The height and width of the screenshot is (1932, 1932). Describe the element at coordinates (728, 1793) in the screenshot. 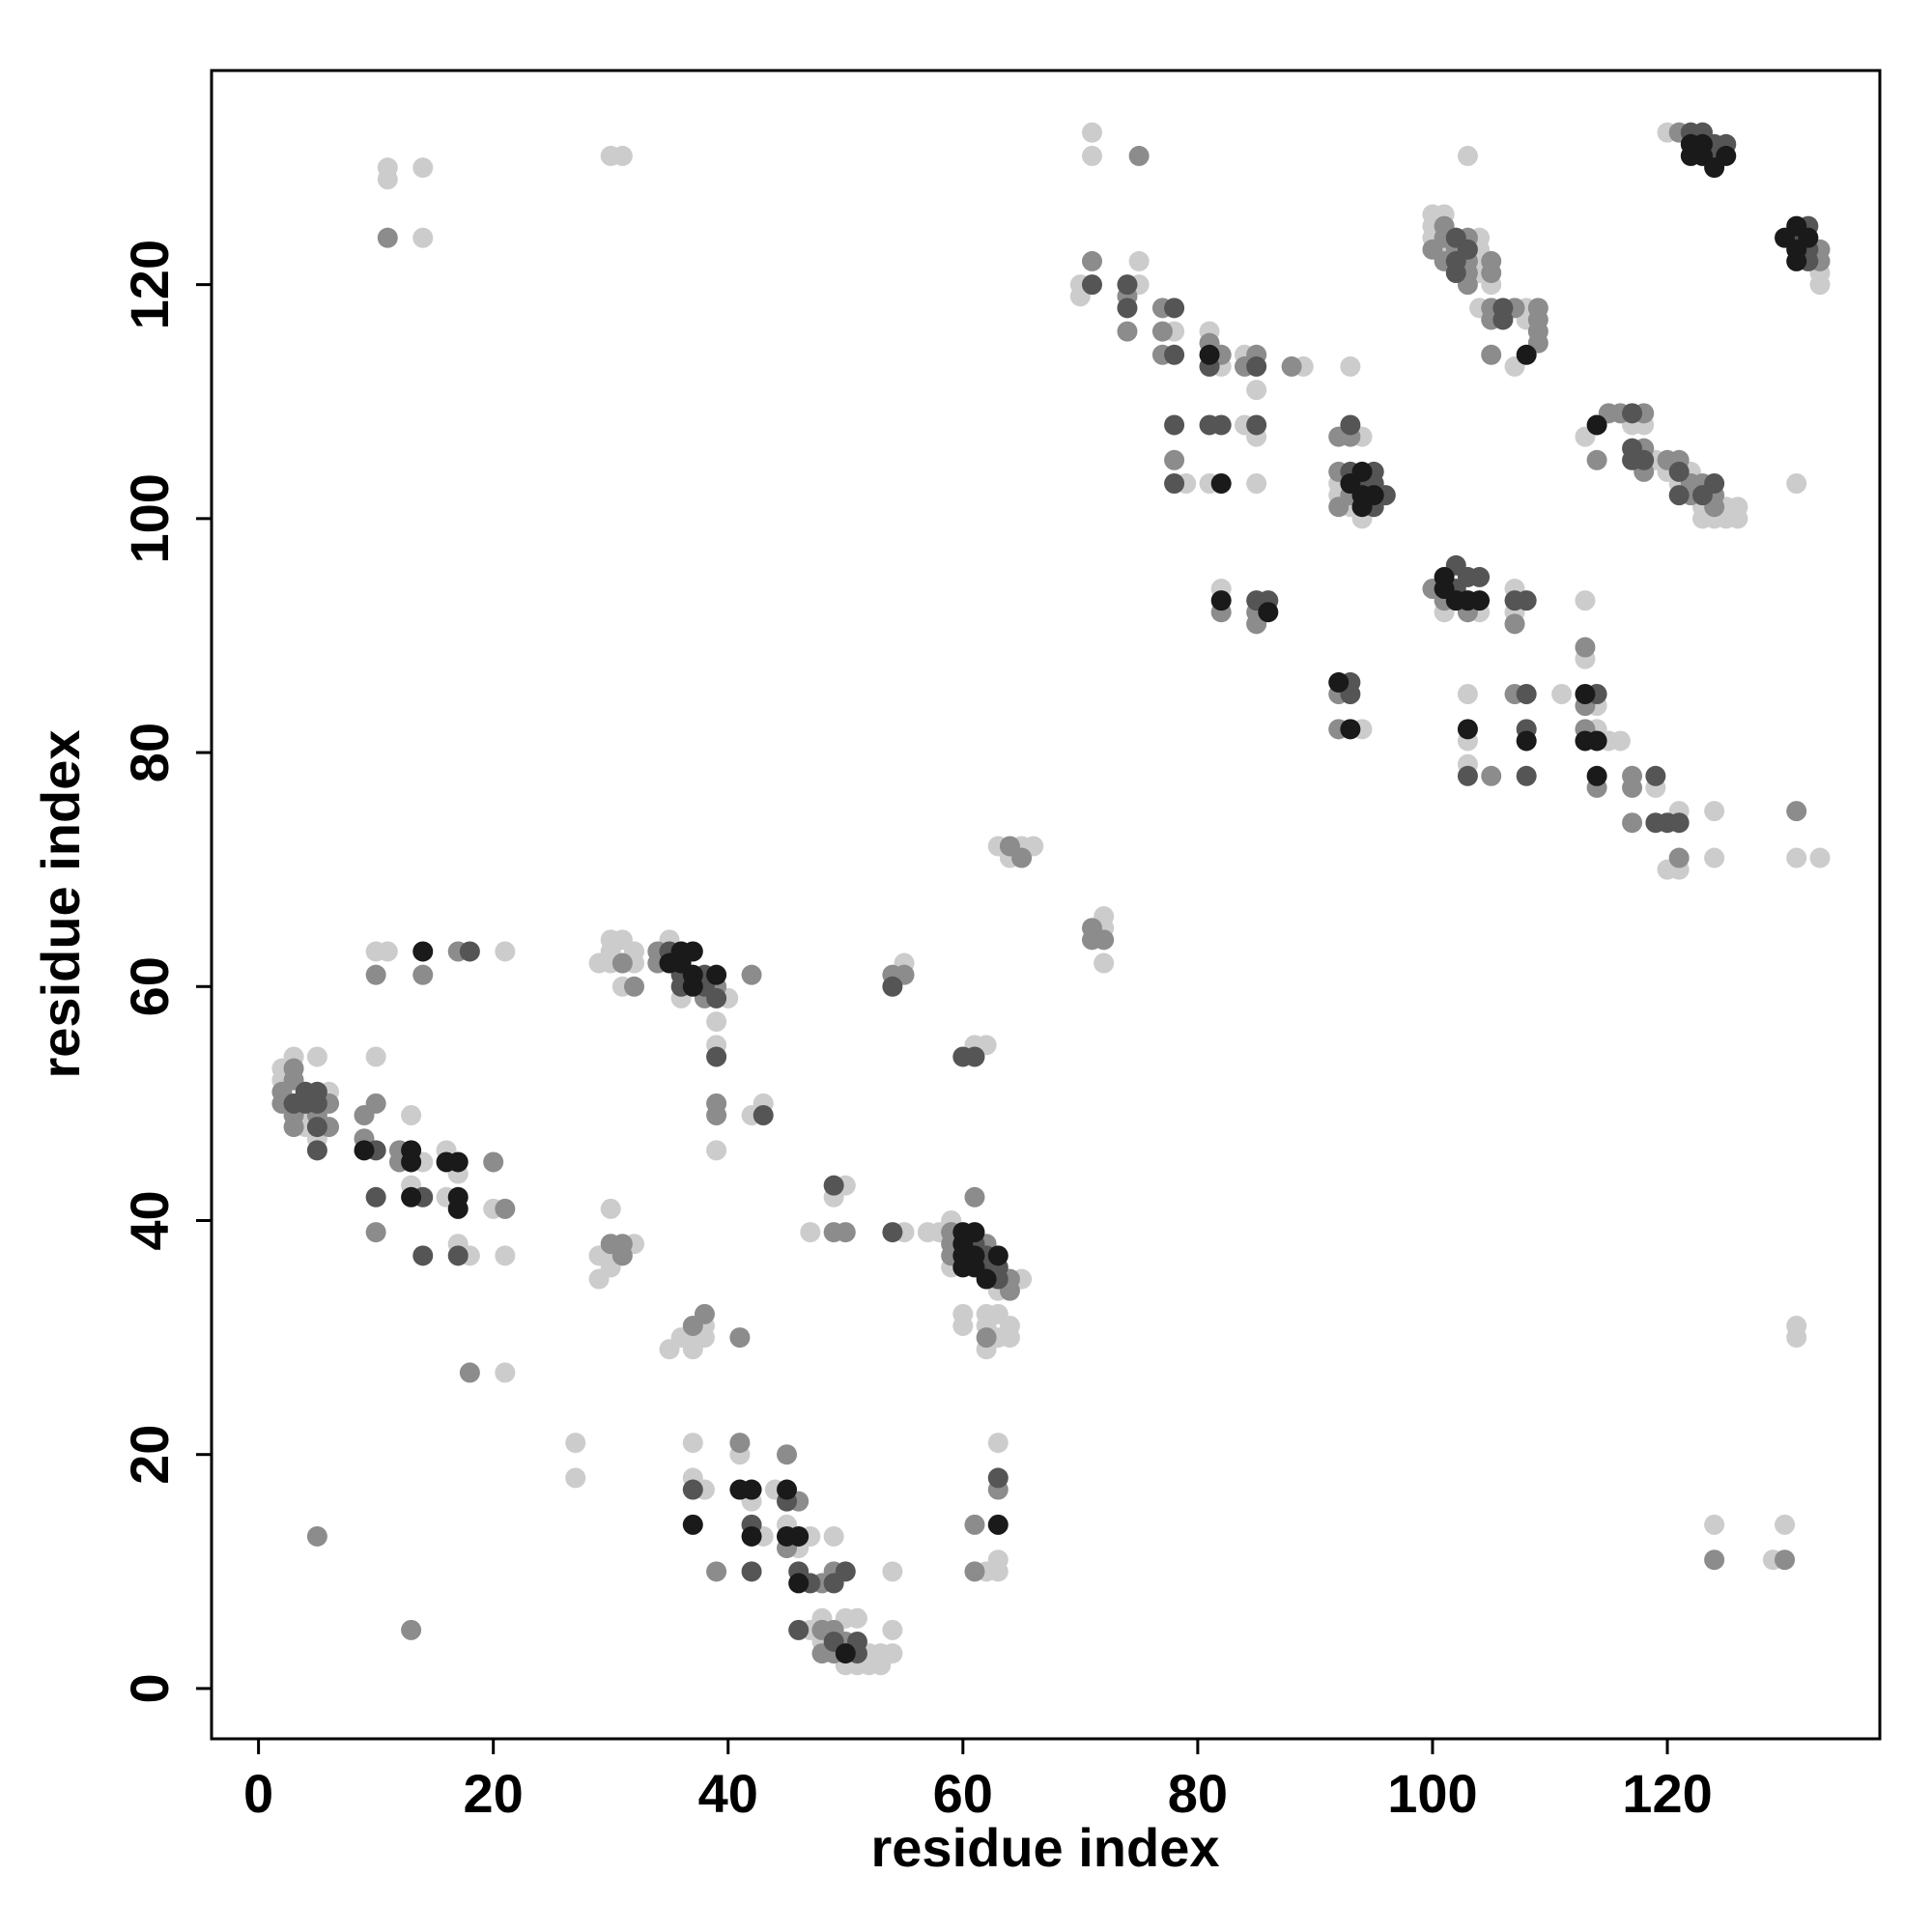

I see `x-tick-label: 40` at that location.